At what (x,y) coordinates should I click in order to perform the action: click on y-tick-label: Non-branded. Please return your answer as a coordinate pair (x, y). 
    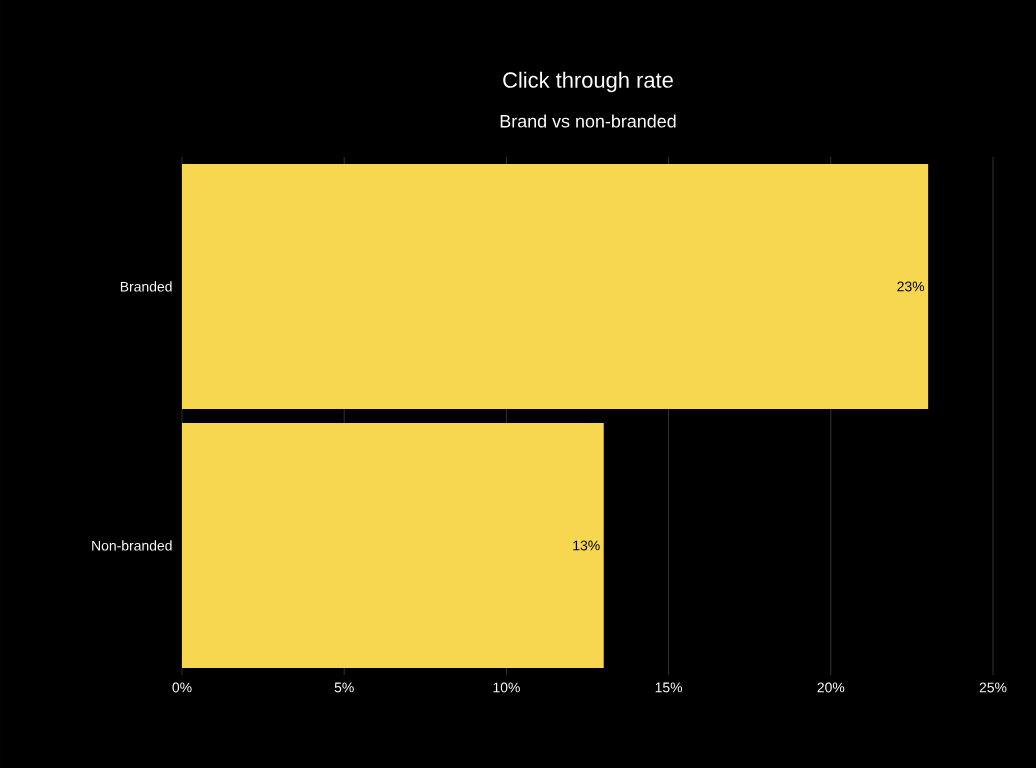
    Looking at the image, I should click on (132, 545).